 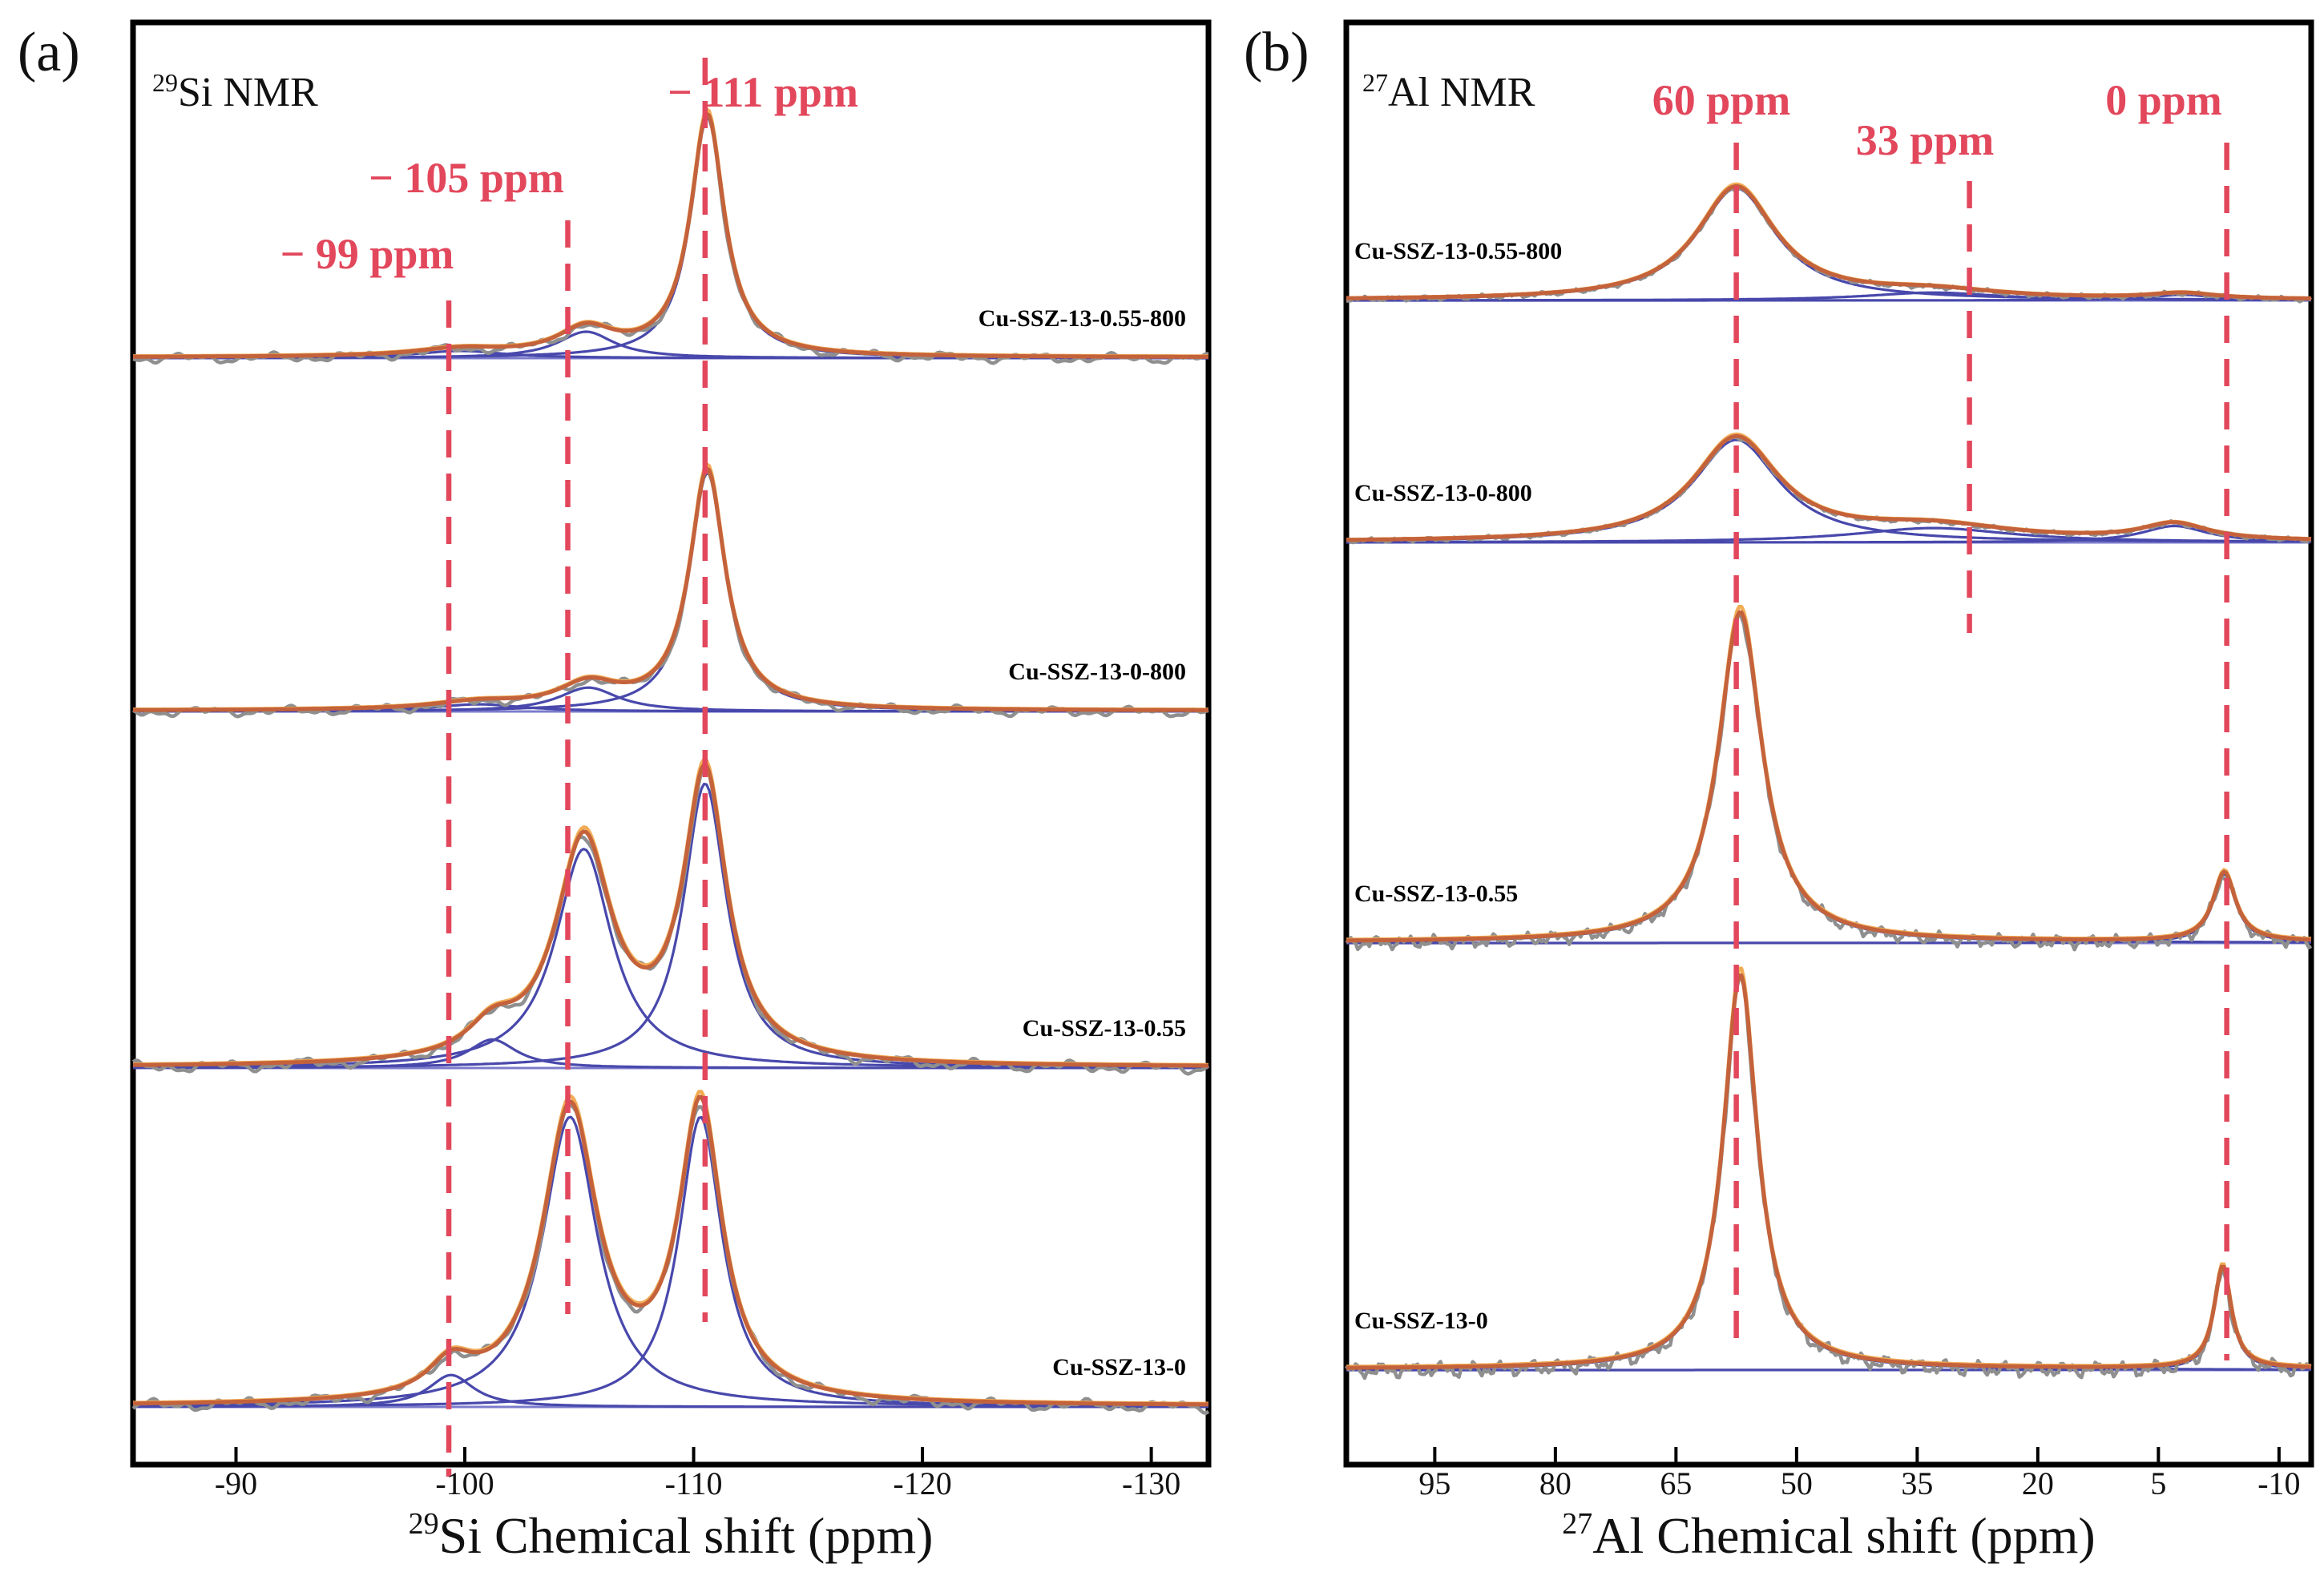 I want to click on reference-label-2: 33 ppm, so click(x=1925, y=140).